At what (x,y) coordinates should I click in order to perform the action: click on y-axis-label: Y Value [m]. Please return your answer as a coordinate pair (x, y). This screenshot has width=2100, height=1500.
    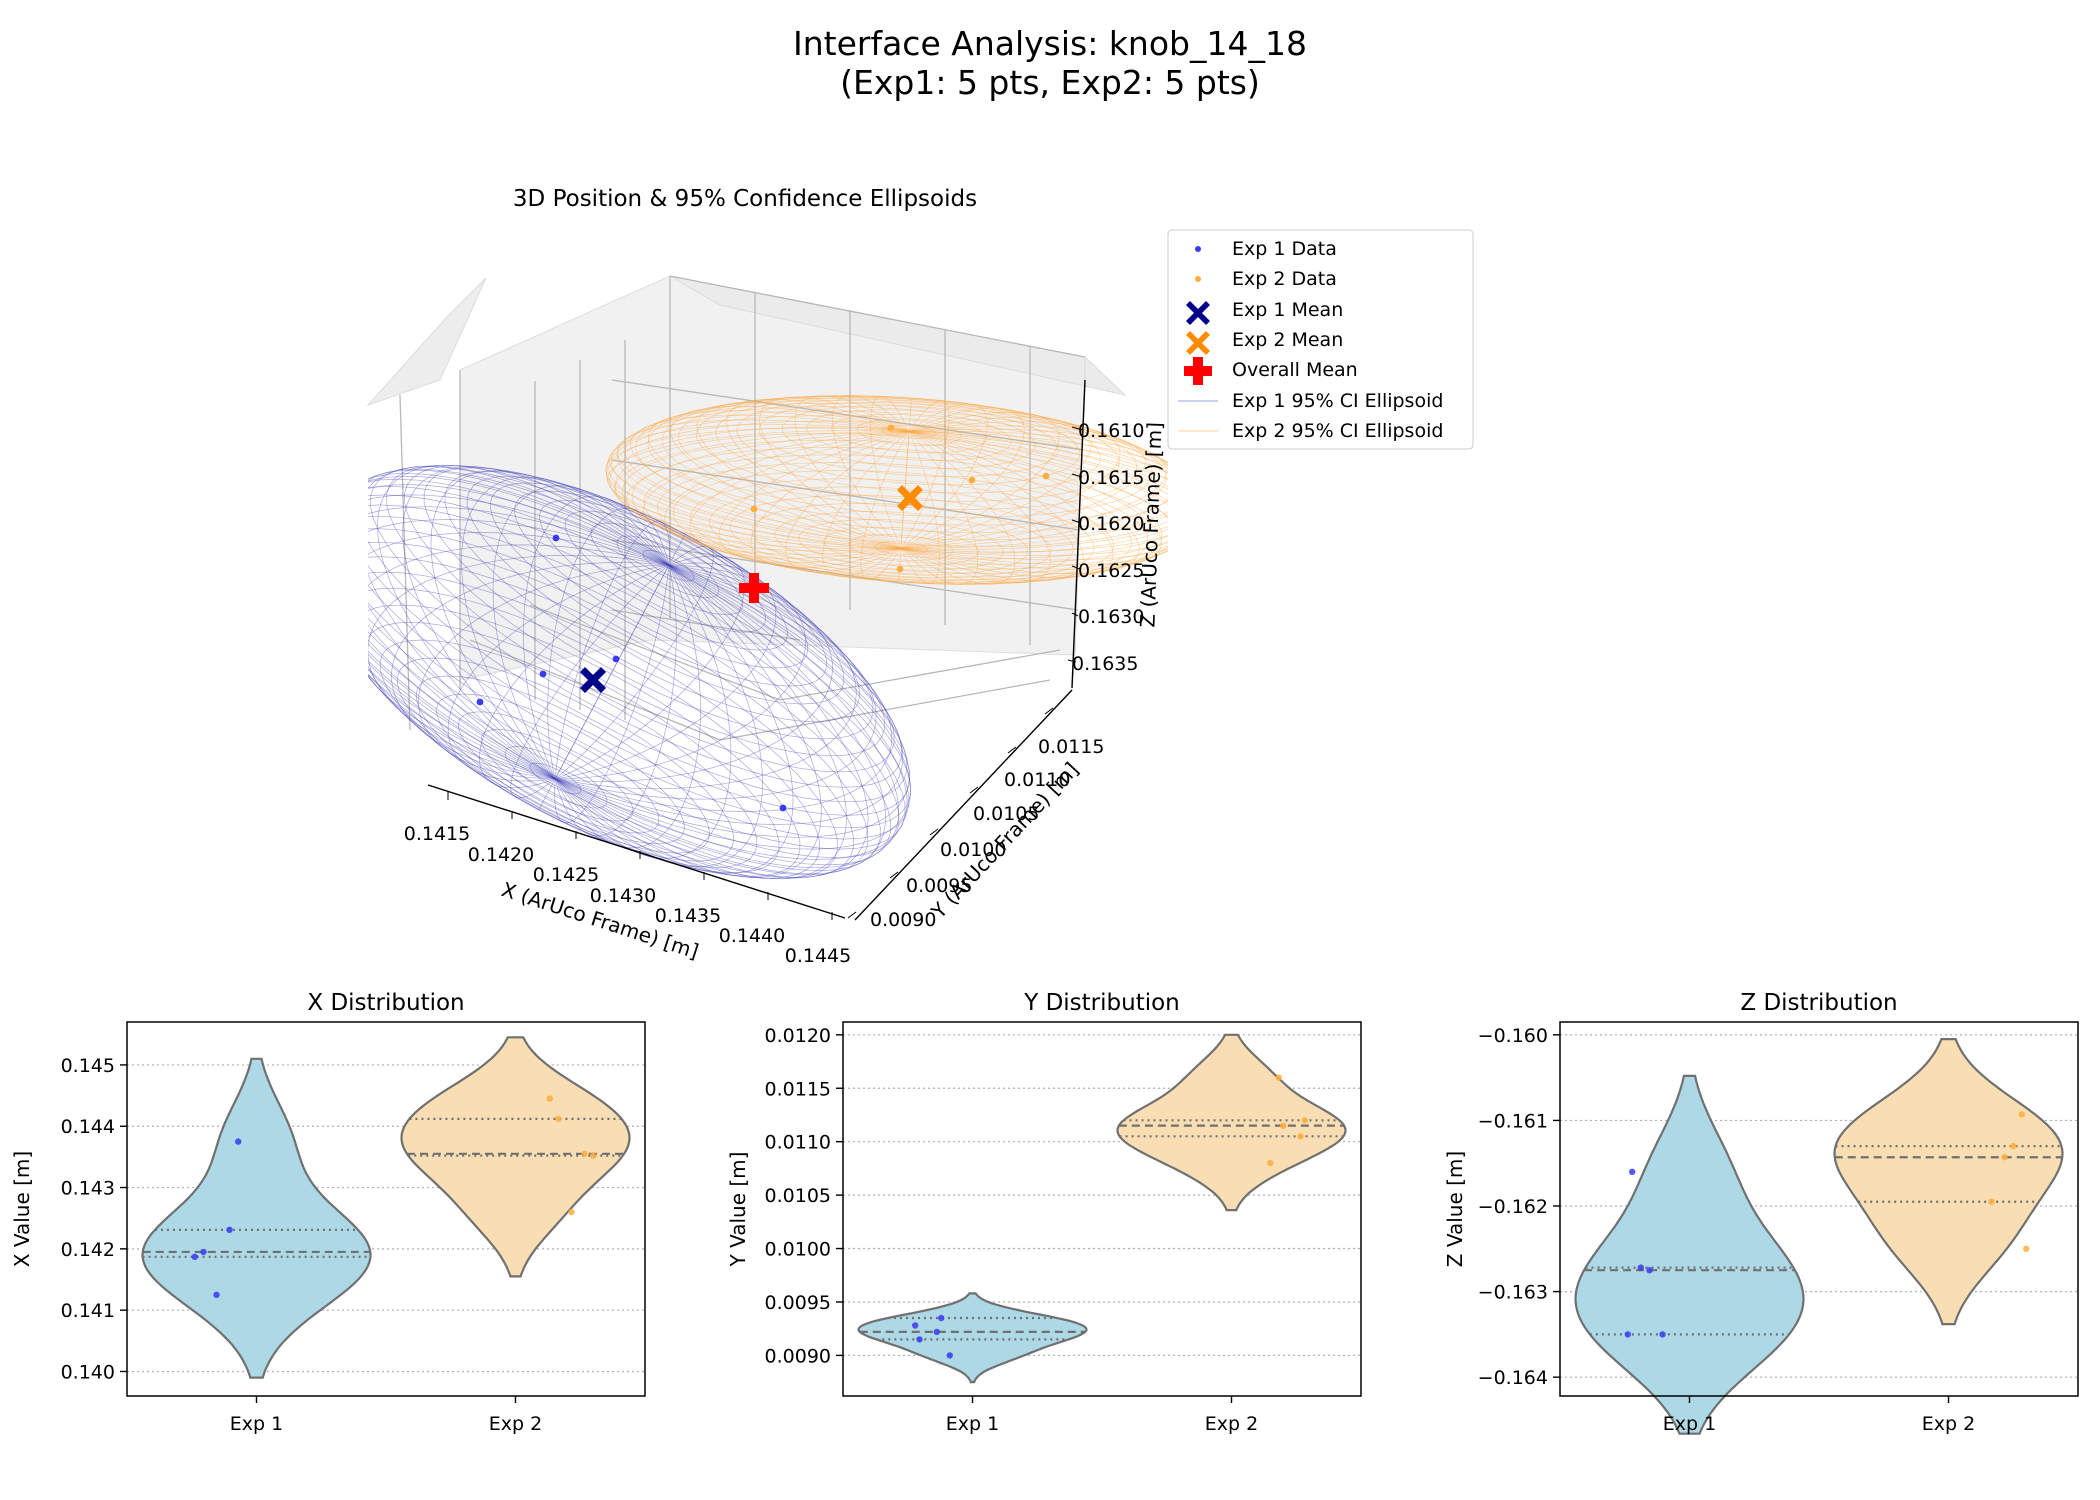
    Looking at the image, I should click on (738, 1210).